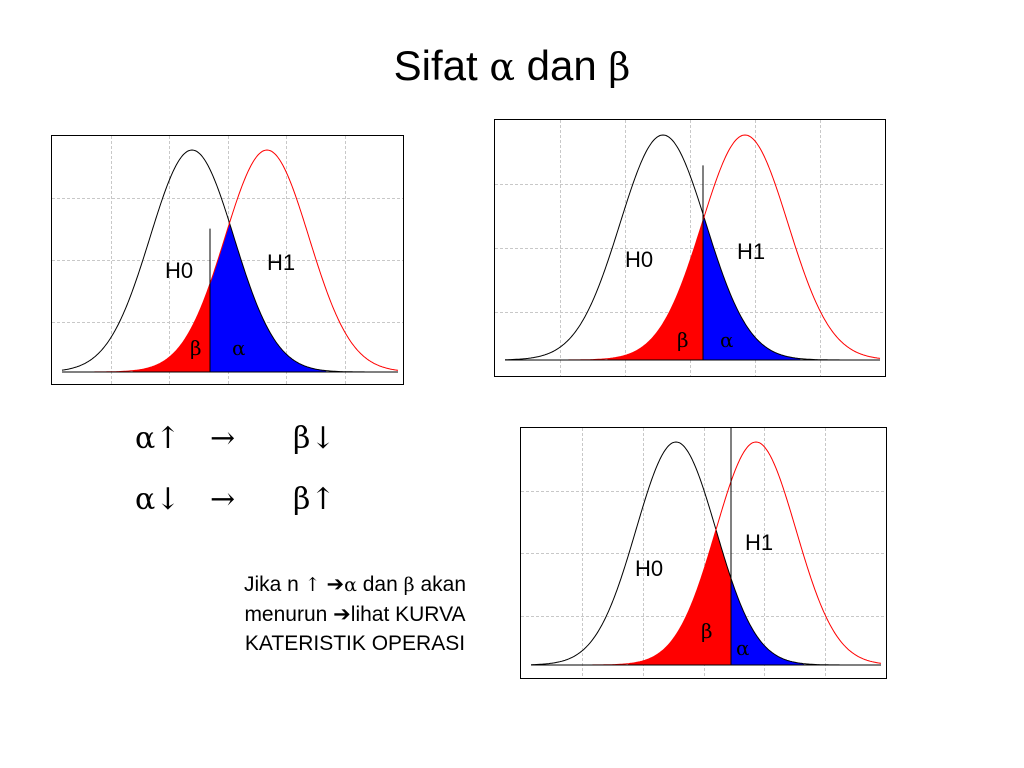 Image resolution: width=1024 pixels, height=768 pixels. Describe the element at coordinates (158, 499) in the screenshot. I see `relation-2-left: α↓` at that location.